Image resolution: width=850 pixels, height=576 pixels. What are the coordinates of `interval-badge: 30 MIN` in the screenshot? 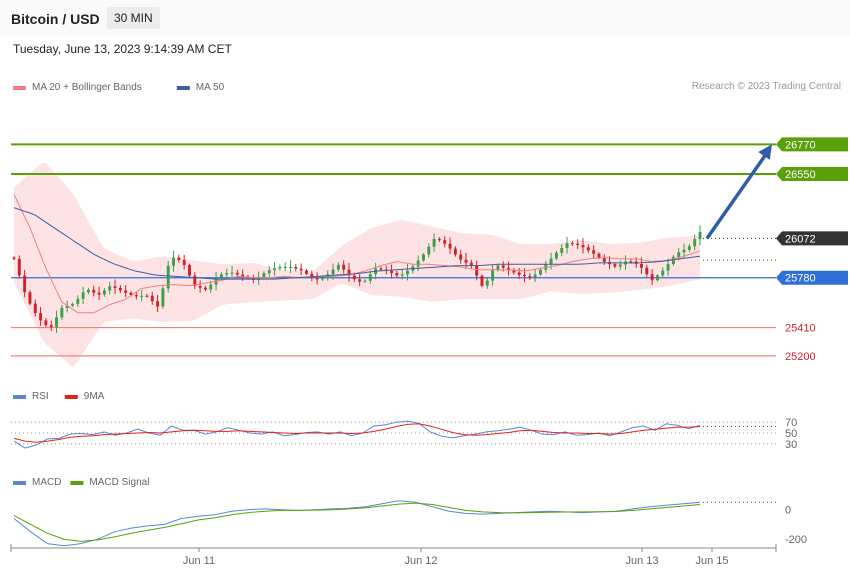 It's located at (133, 18).